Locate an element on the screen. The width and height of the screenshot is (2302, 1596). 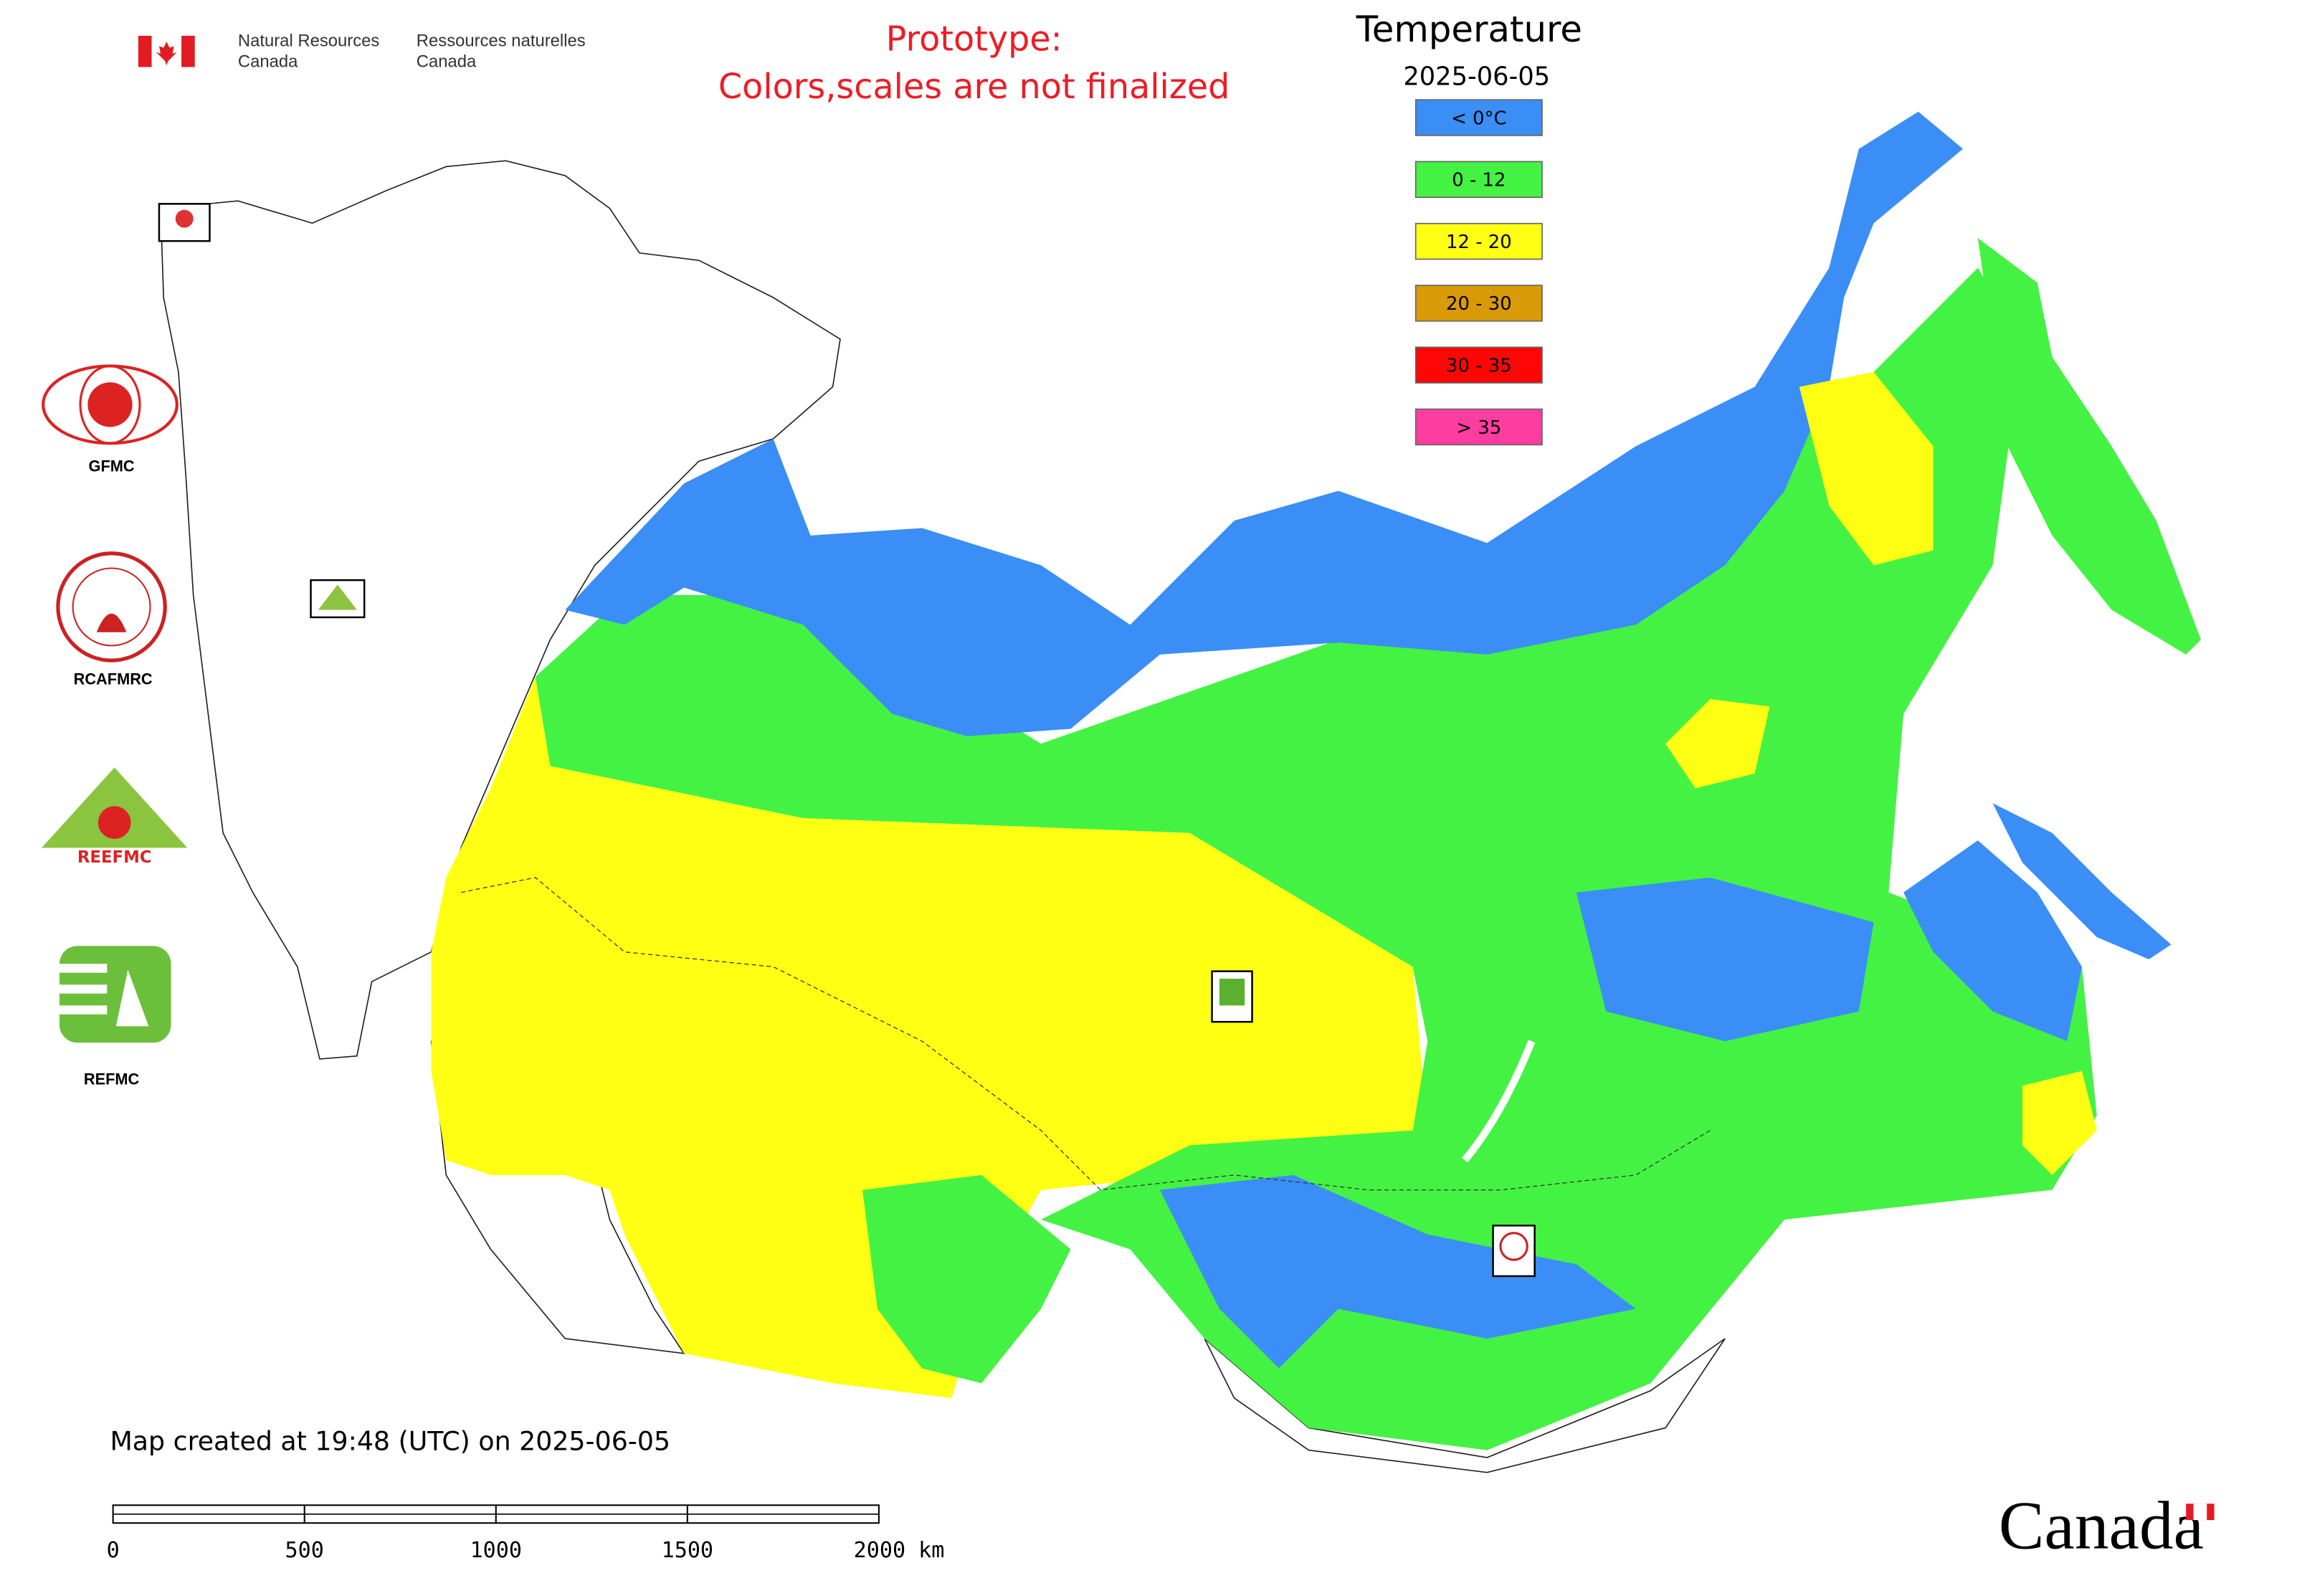
logo-band is located at coordinates (115, 856).